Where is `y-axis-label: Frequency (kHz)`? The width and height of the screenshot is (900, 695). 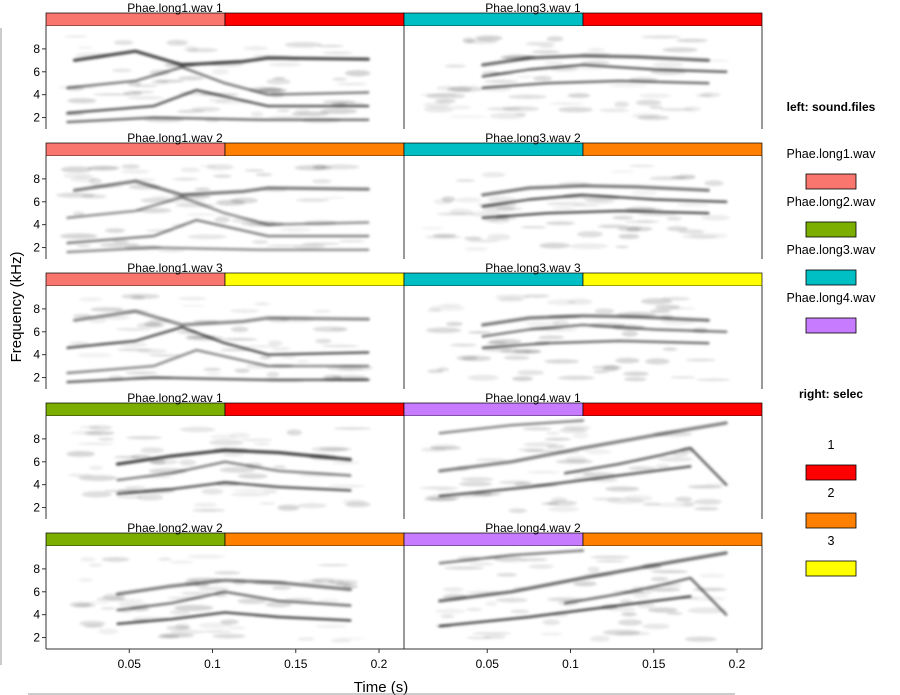
y-axis-label: Frequency (kHz) is located at coordinates (16, 307).